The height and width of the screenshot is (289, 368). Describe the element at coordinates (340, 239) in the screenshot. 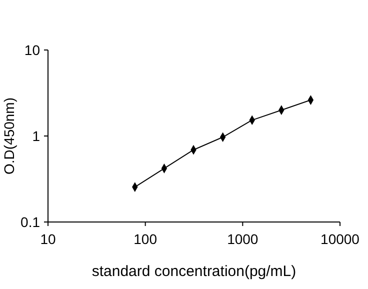

I see `x-tick-label: 10000` at that location.